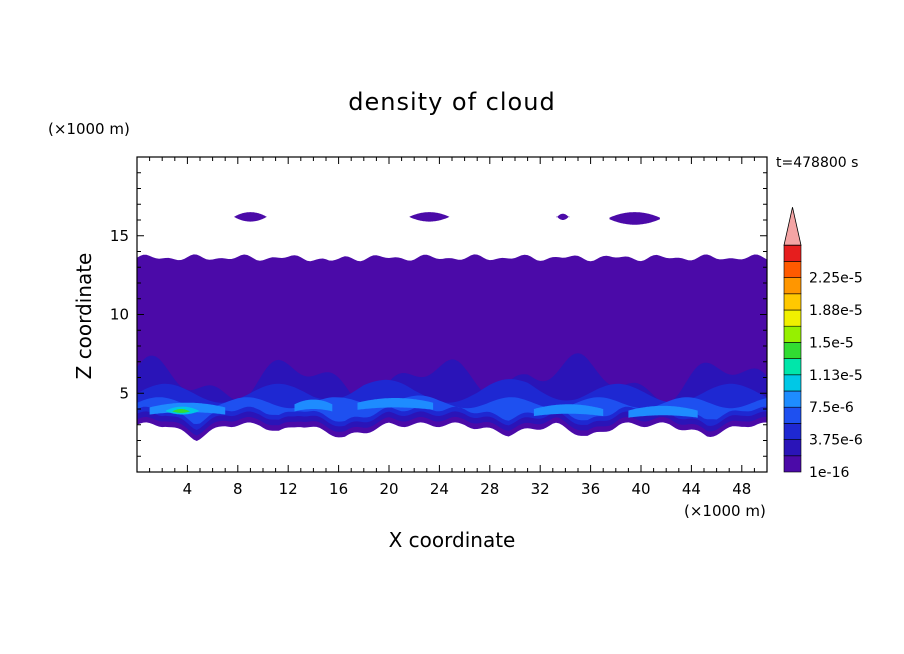  What do you see at coordinates (836, 441) in the screenshot?
I see `colorbar-label: 3.75e-6` at bounding box center [836, 441].